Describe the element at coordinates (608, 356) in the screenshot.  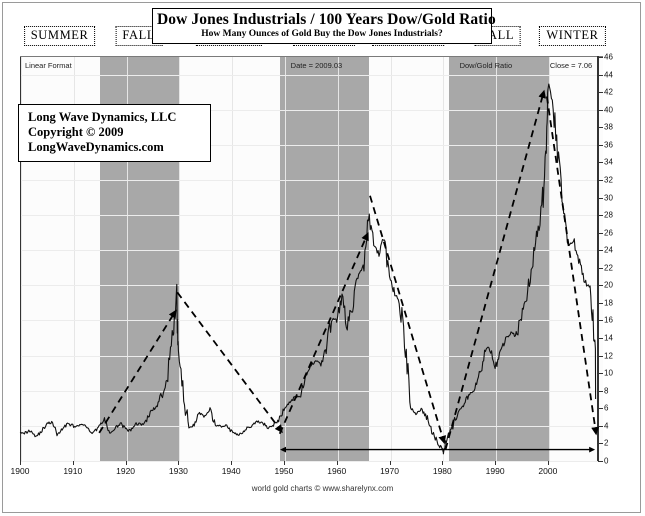
I see `y-tick-label: 12` at that location.